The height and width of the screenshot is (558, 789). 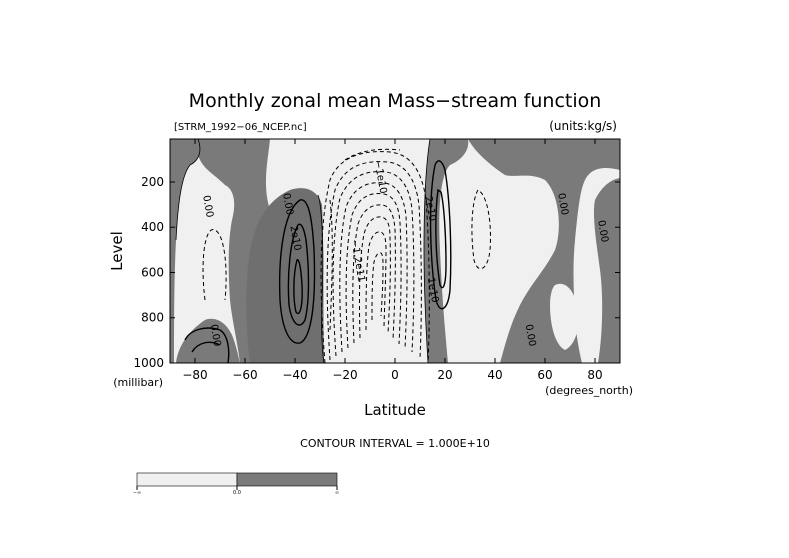 I want to click on colorbar-label-min: −∞, so click(x=137, y=493).